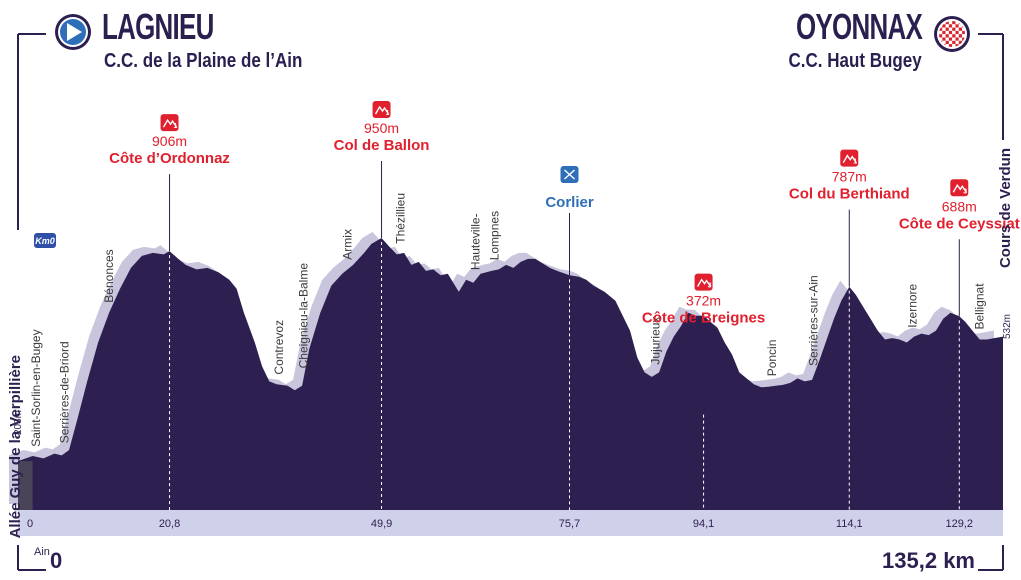 Image resolution: width=1021 pixels, height=580 pixels. I want to click on start-arrow-icon, so click(73, 32).